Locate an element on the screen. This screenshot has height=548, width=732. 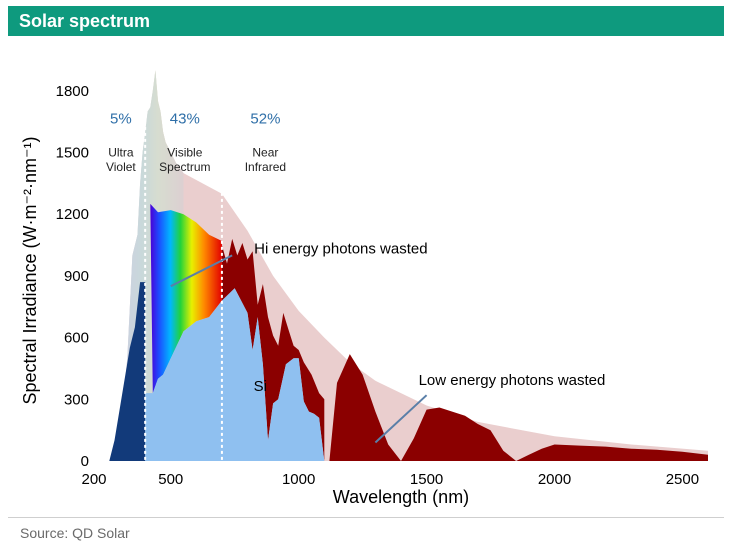
silicon-used-area is located at coordinates (235, 374).